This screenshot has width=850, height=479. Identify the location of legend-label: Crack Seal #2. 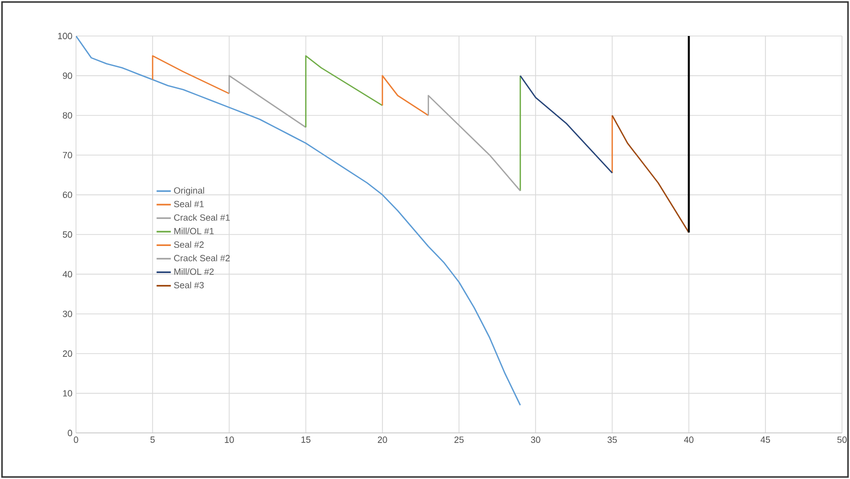
(202, 258).